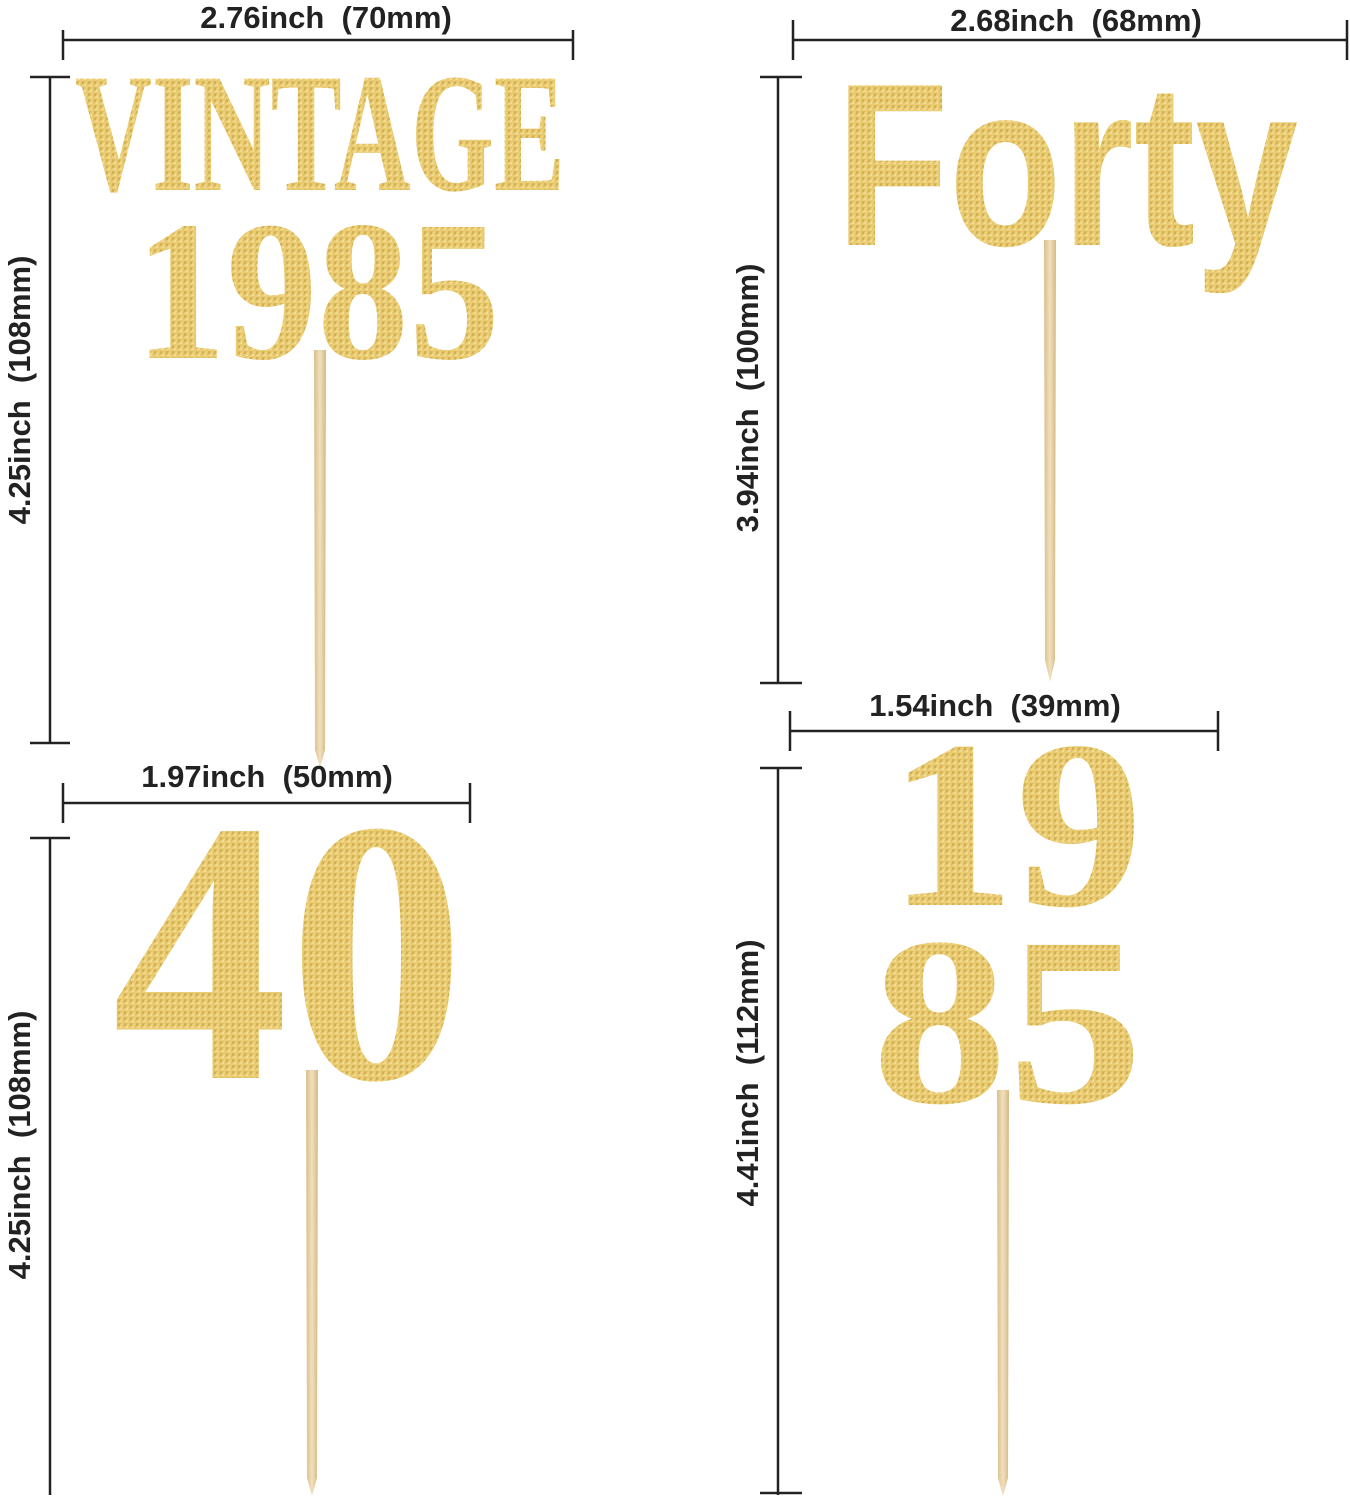  I want to click on width-label: 1.54inch (39mm), so click(995, 705).